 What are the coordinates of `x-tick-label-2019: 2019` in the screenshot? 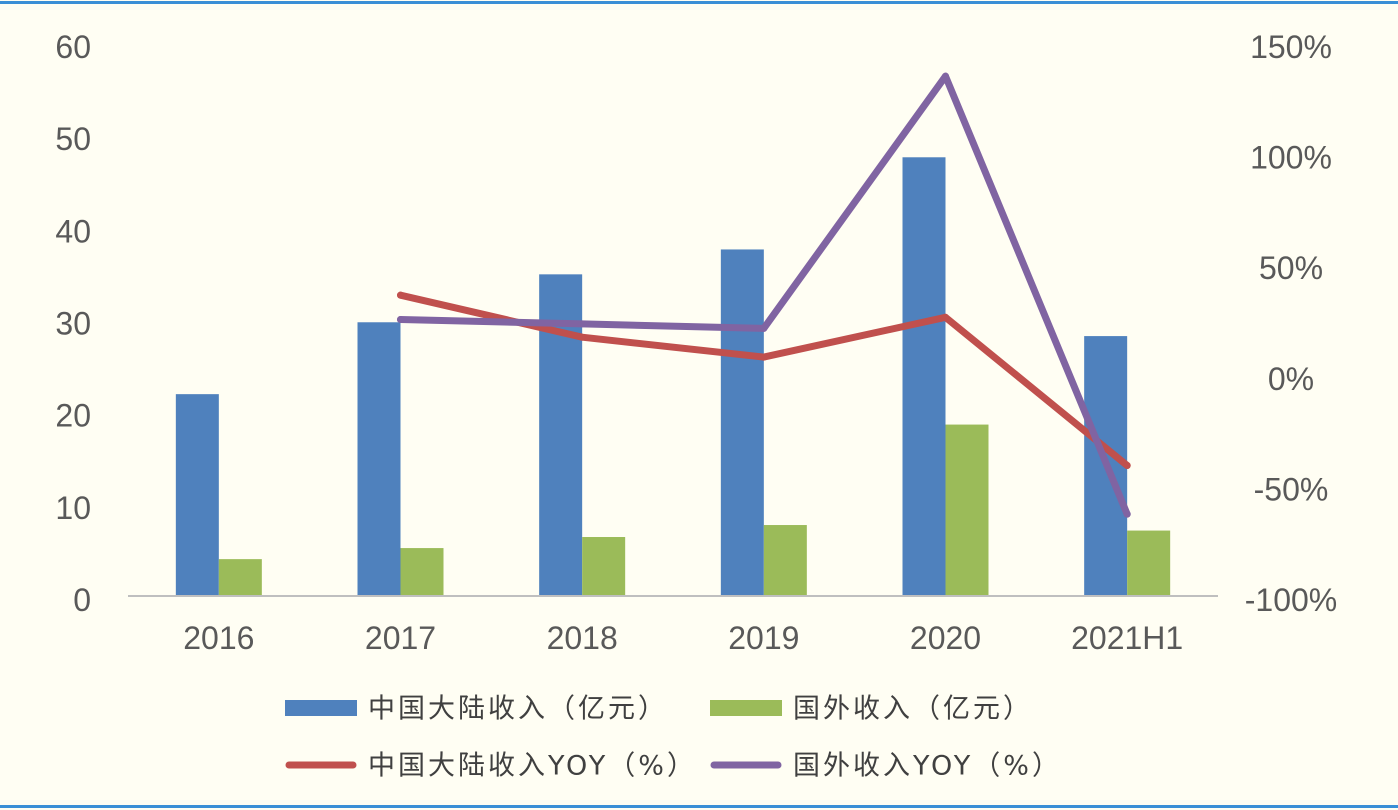 It's located at (763, 638).